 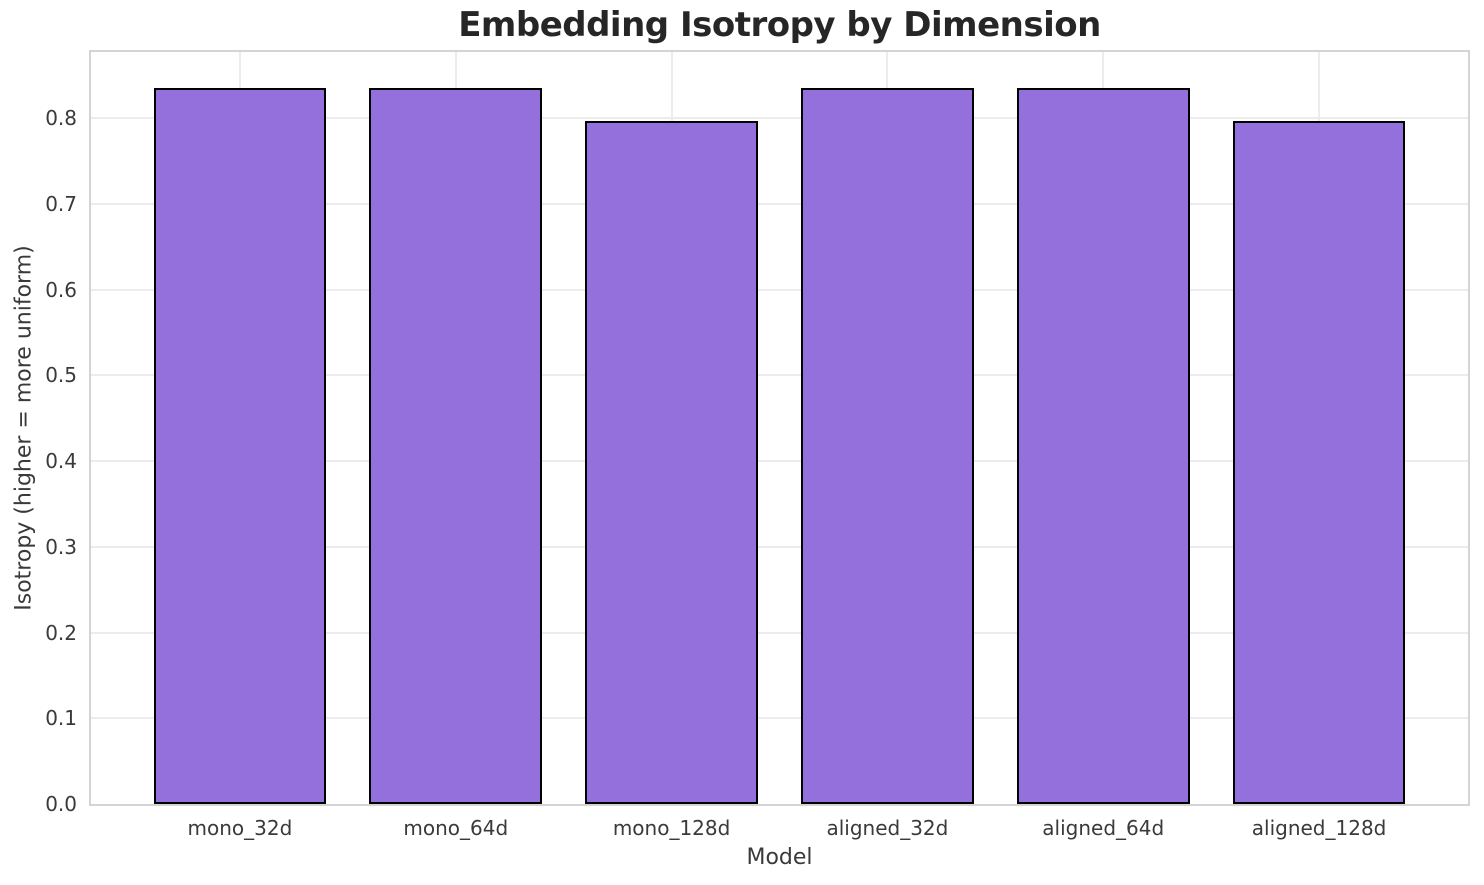 What do you see at coordinates (779, 118) in the screenshot?
I see `y-gridline-0.8` at bounding box center [779, 118].